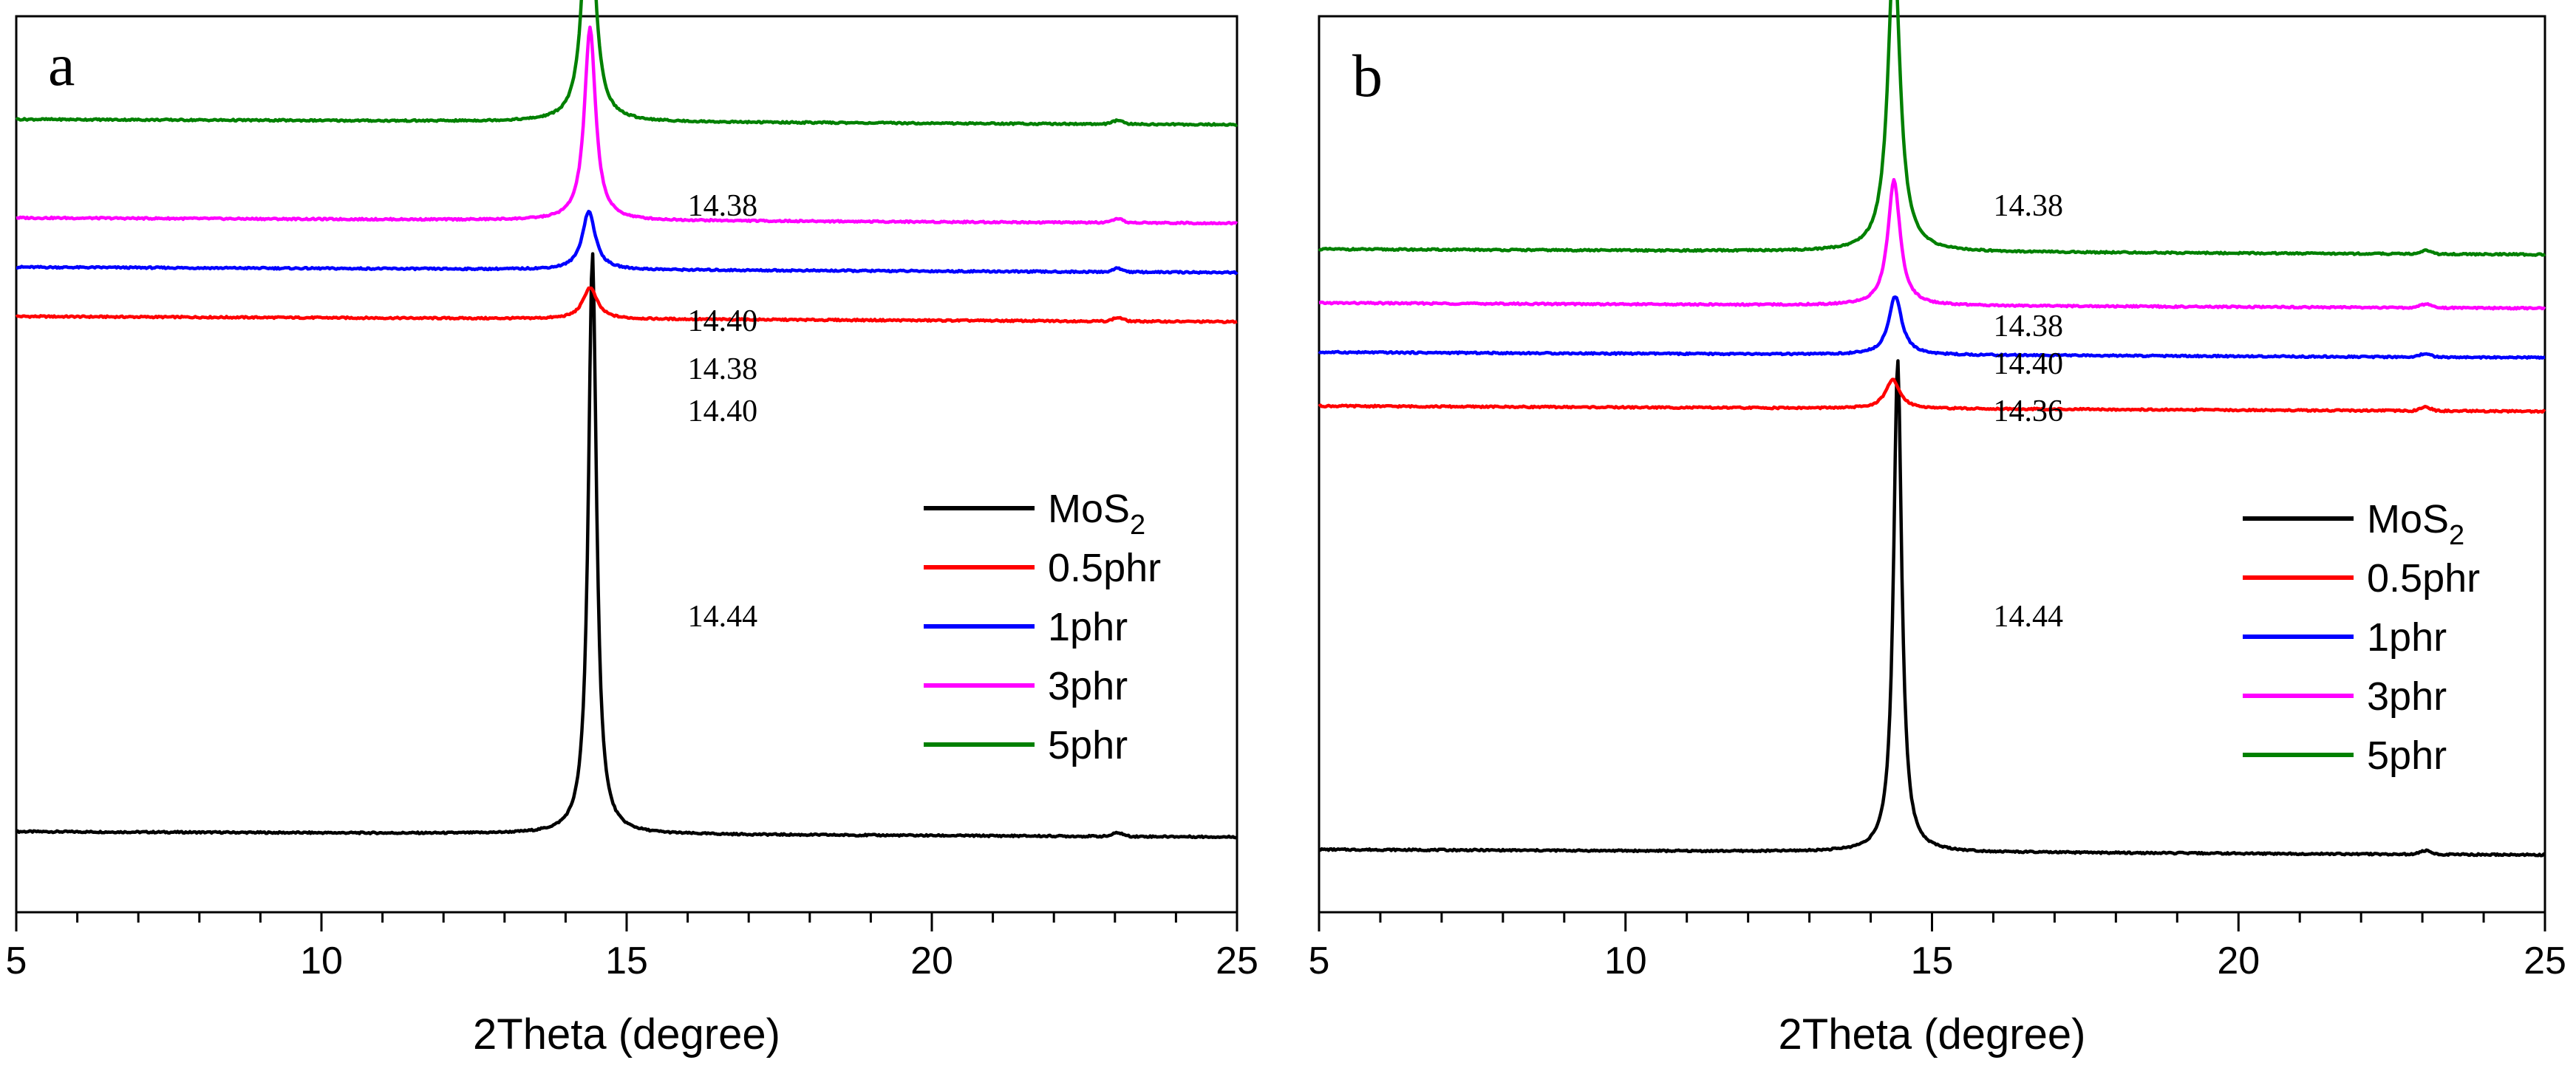 This screenshot has width=2576, height=1074. I want to click on panel-letter: b, so click(1367, 75).